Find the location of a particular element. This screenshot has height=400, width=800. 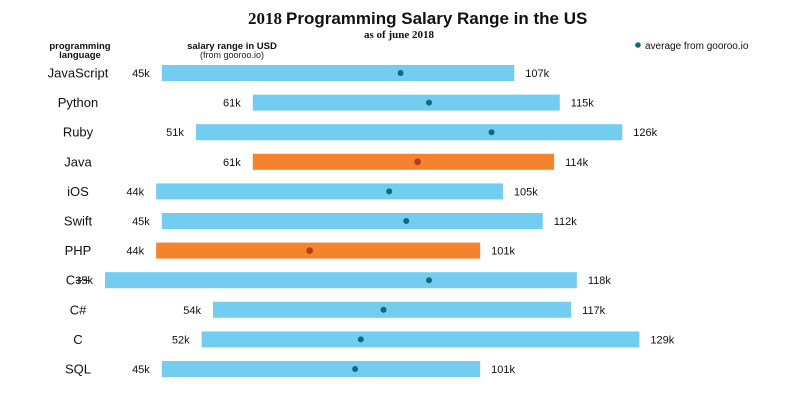

row-cplusplus: C++35k 118k is located at coordinates (339, 280).